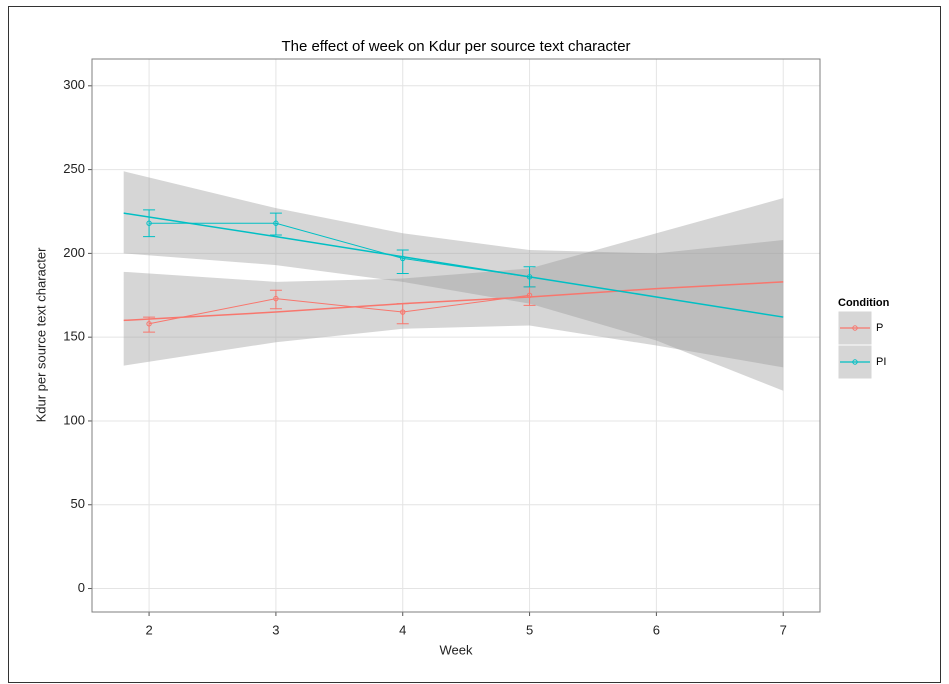 The height and width of the screenshot is (684, 949). Describe the element at coordinates (81, 587) in the screenshot. I see `y-tick-label: 0` at that location.